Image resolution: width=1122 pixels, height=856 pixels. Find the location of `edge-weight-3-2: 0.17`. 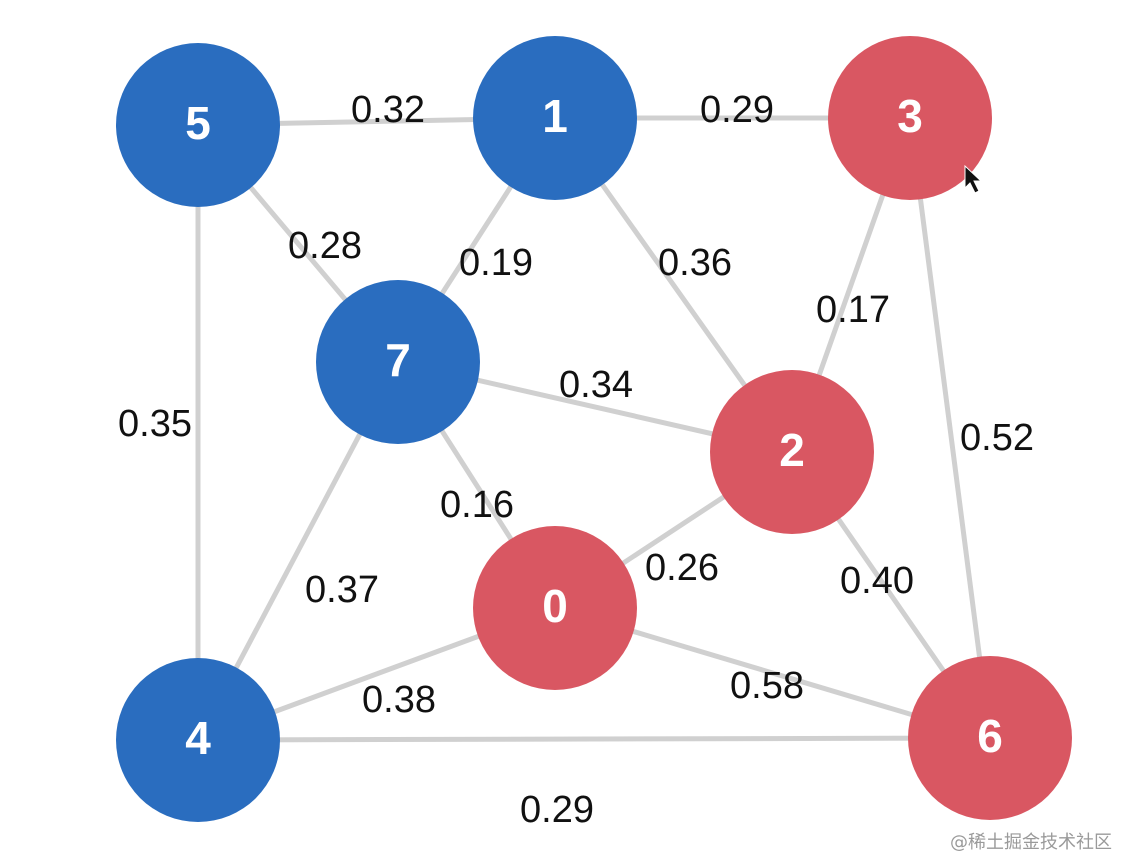

edge-weight-3-2: 0.17 is located at coordinates (853, 310).